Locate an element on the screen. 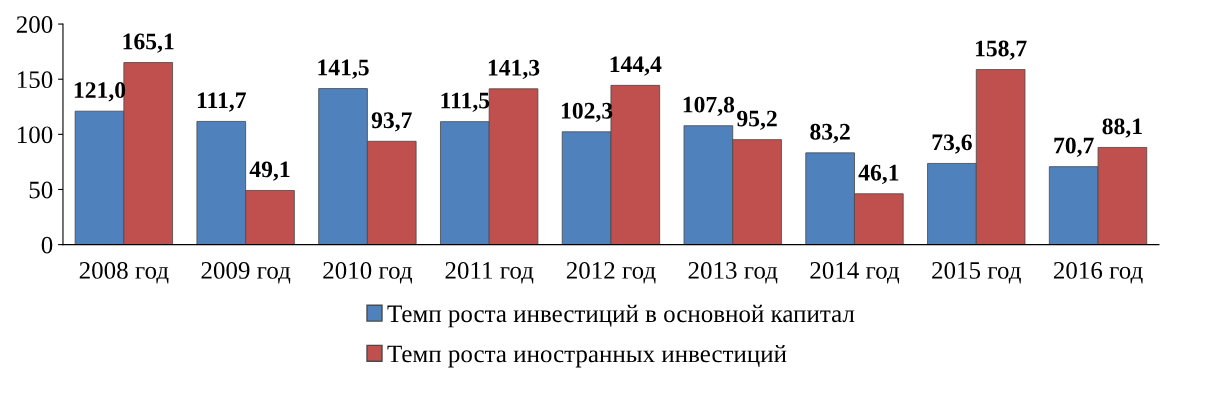  x-tick-label: 2013 год is located at coordinates (733, 273).